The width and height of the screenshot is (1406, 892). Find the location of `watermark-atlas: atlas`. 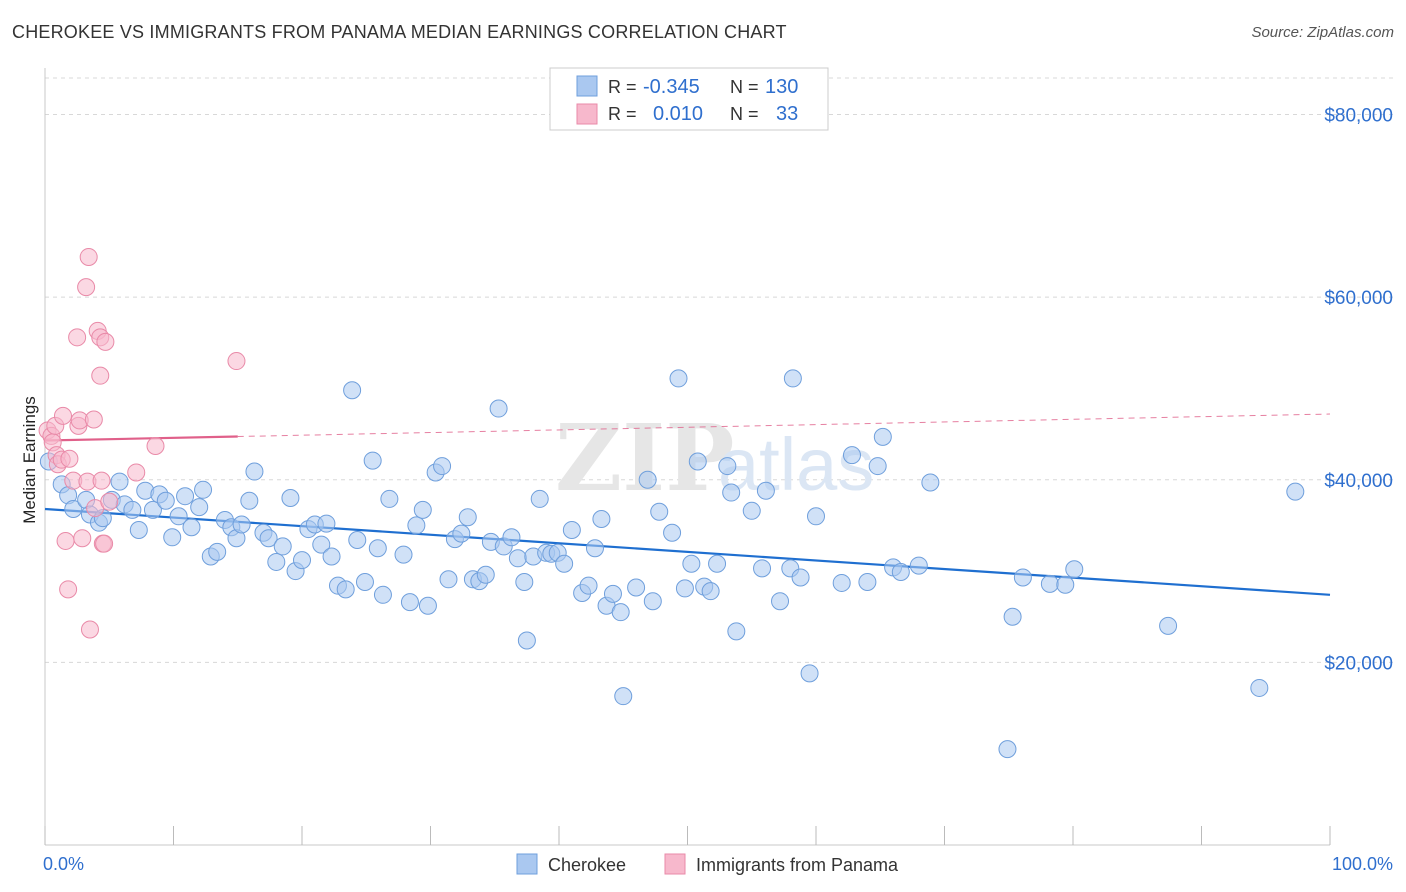

watermark-atlas: atlas is located at coordinates (796, 464).